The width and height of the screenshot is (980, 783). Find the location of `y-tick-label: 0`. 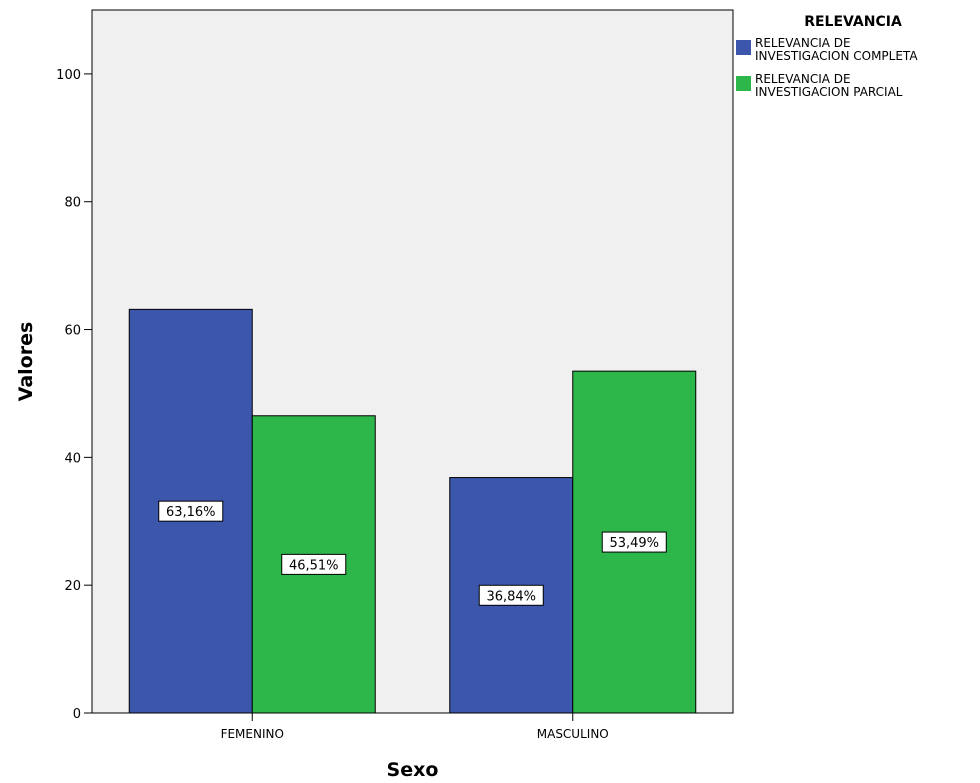

y-tick-label: 0 is located at coordinates (77, 714).